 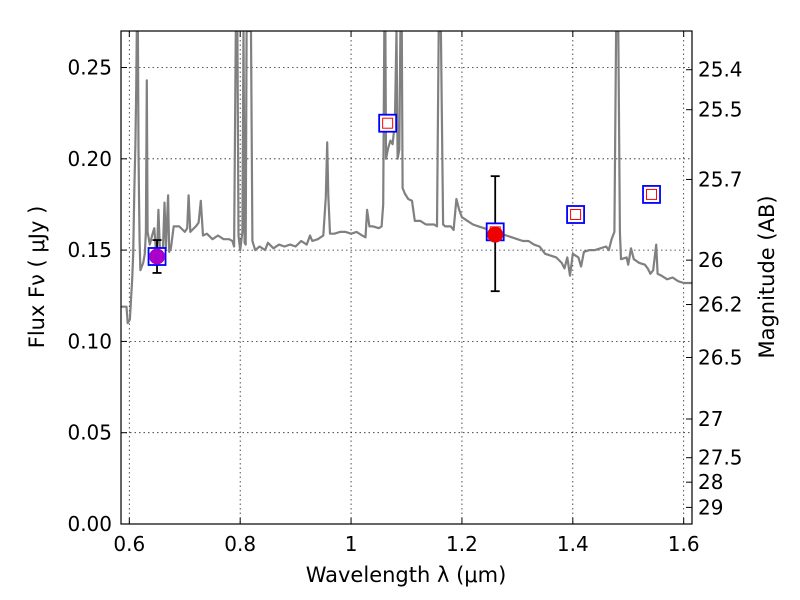 What do you see at coordinates (710, 482) in the screenshot?
I see `right-tick-label: 28` at bounding box center [710, 482].